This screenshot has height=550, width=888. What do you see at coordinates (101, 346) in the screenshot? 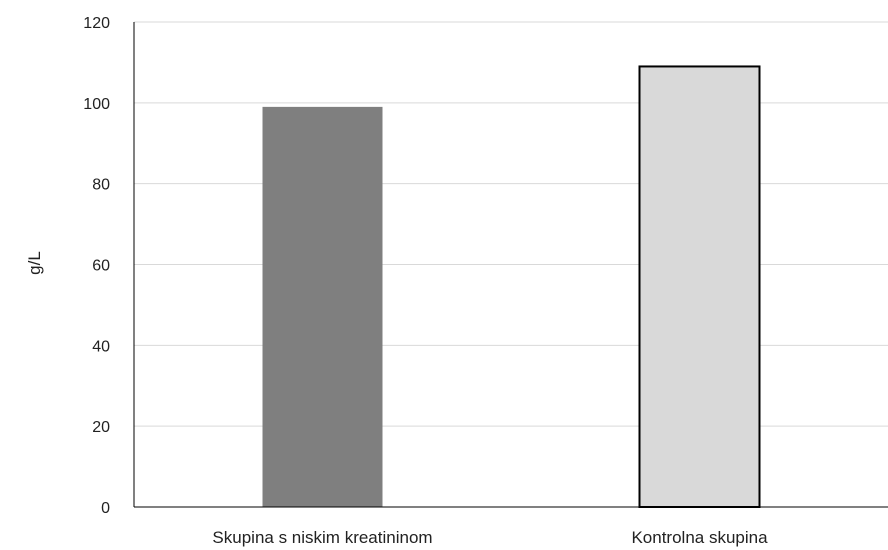
I see `y-tick-label: 40` at bounding box center [101, 346].